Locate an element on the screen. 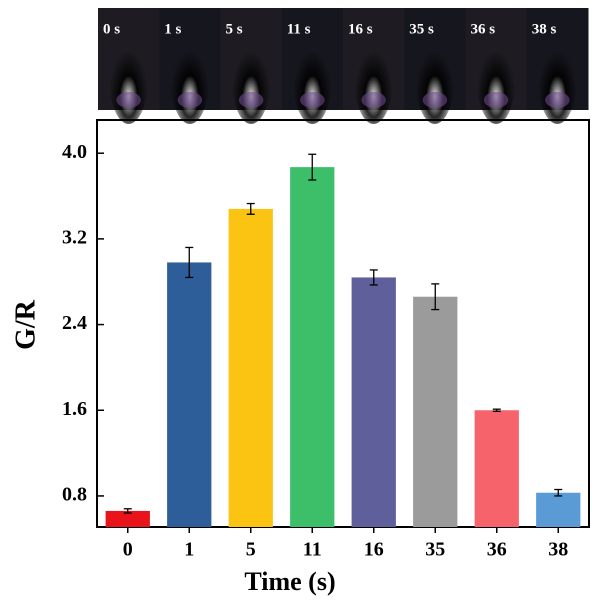 This screenshot has width=595, height=608. photo-label: 1 s is located at coordinates (172, 29).